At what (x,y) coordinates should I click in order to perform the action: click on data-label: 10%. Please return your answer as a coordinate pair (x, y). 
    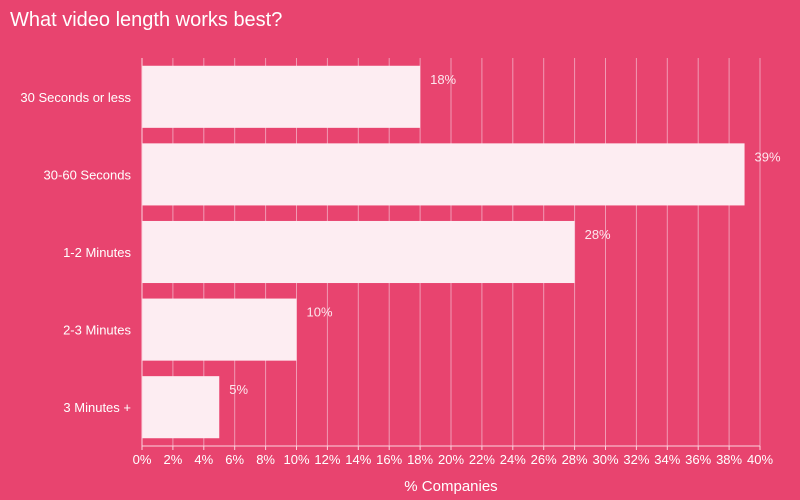
    Looking at the image, I should click on (320, 312).